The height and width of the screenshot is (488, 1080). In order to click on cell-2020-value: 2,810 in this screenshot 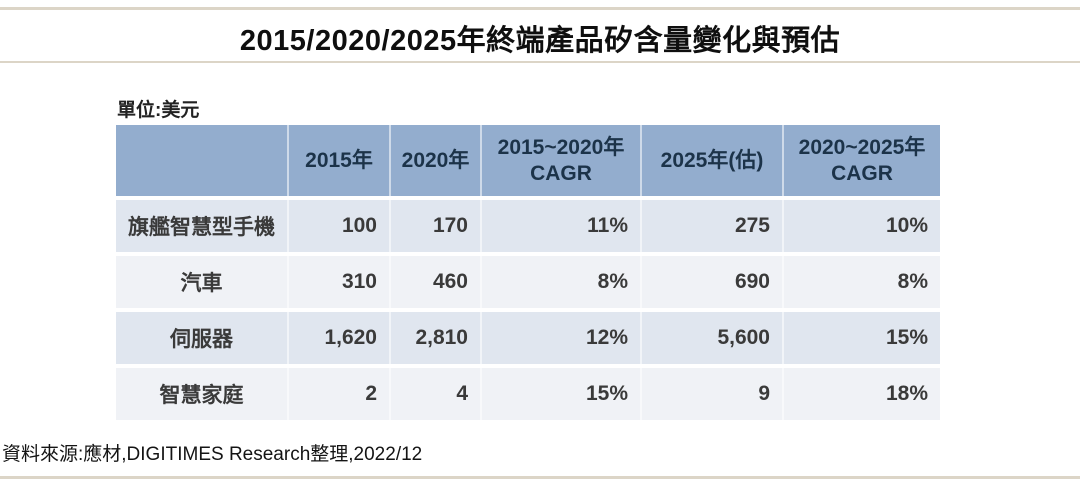, I will do `click(434, 338)`.